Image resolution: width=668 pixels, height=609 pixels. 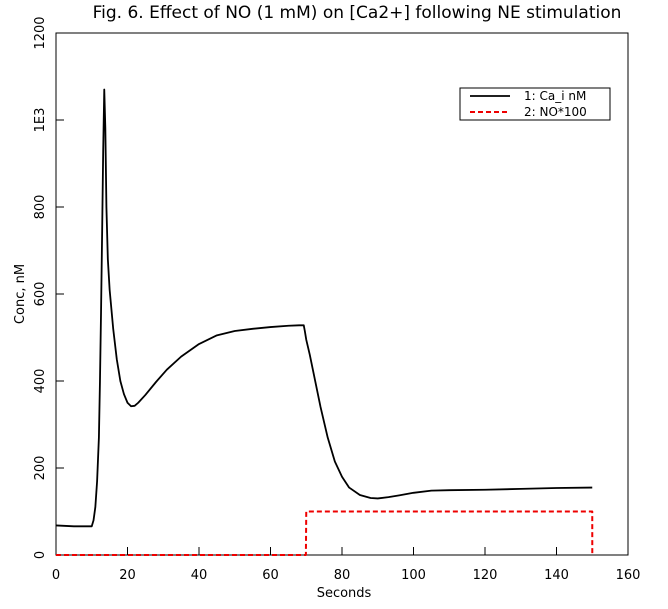 What do you see at coordinates (555, 112) in the screenshot?
I see `legend-label-no: 2: NO*100` at bounding box center [555, 112].